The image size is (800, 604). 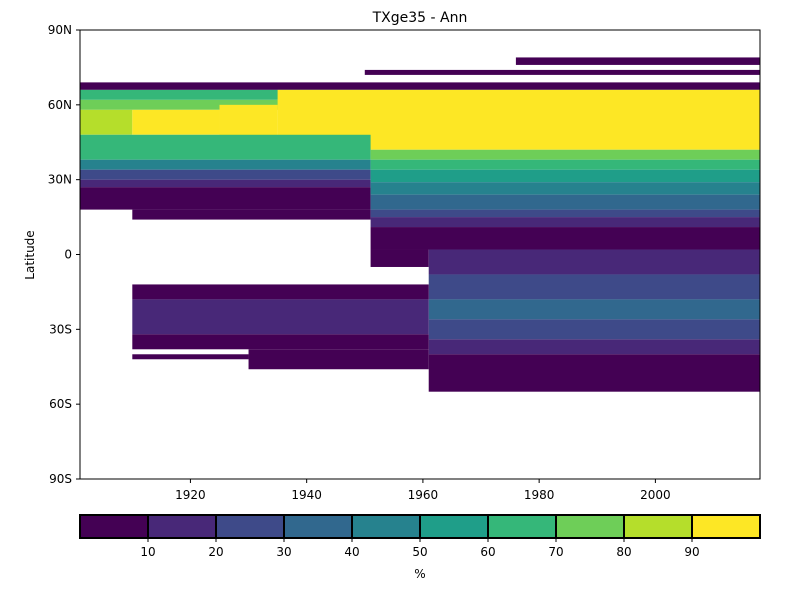 I want to click on y-tick-label: 30S, so click(x=60, y=329).